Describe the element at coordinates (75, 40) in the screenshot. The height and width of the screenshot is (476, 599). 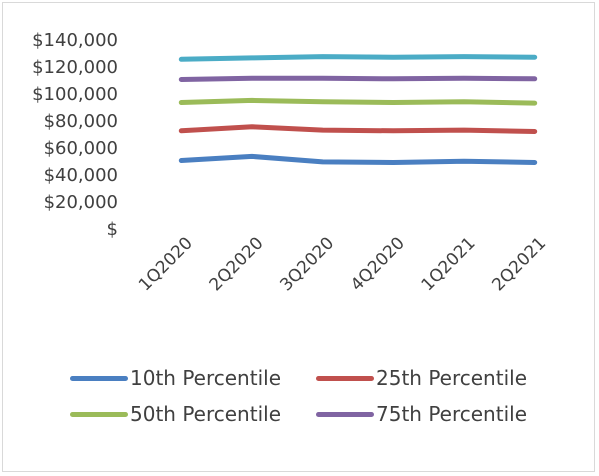
I see `y-tick-label: $140,000` at that location.